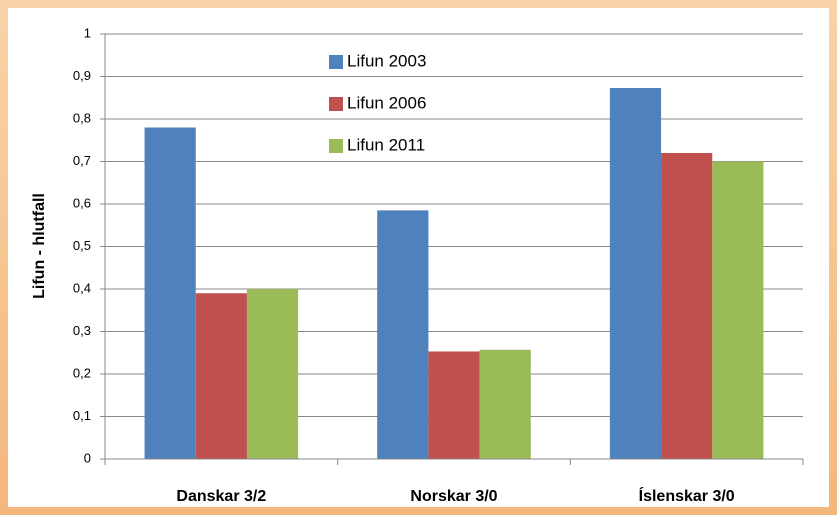 This screenshot has width=837, height=515. Describe the element at coordinates (687, 495) in the screenshot. I see `x-tick-label: Íslenskar 3/0` at that location.